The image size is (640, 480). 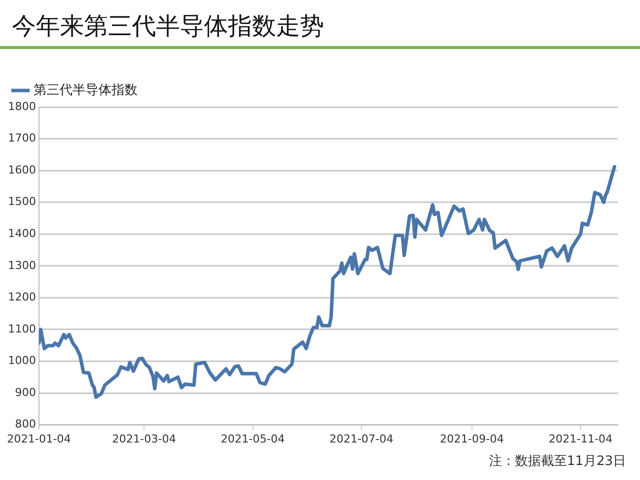 What do you see at coordinates (22, 265) in the screenshot?
I see `y-tick-label: 1300` at bounding box center [22, 265].